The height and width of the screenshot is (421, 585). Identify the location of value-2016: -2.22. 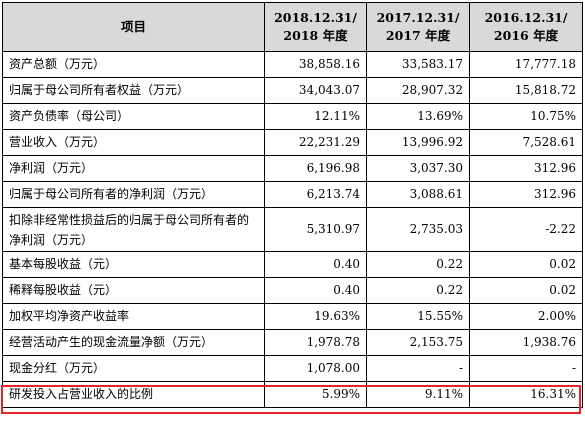
(526, 229).